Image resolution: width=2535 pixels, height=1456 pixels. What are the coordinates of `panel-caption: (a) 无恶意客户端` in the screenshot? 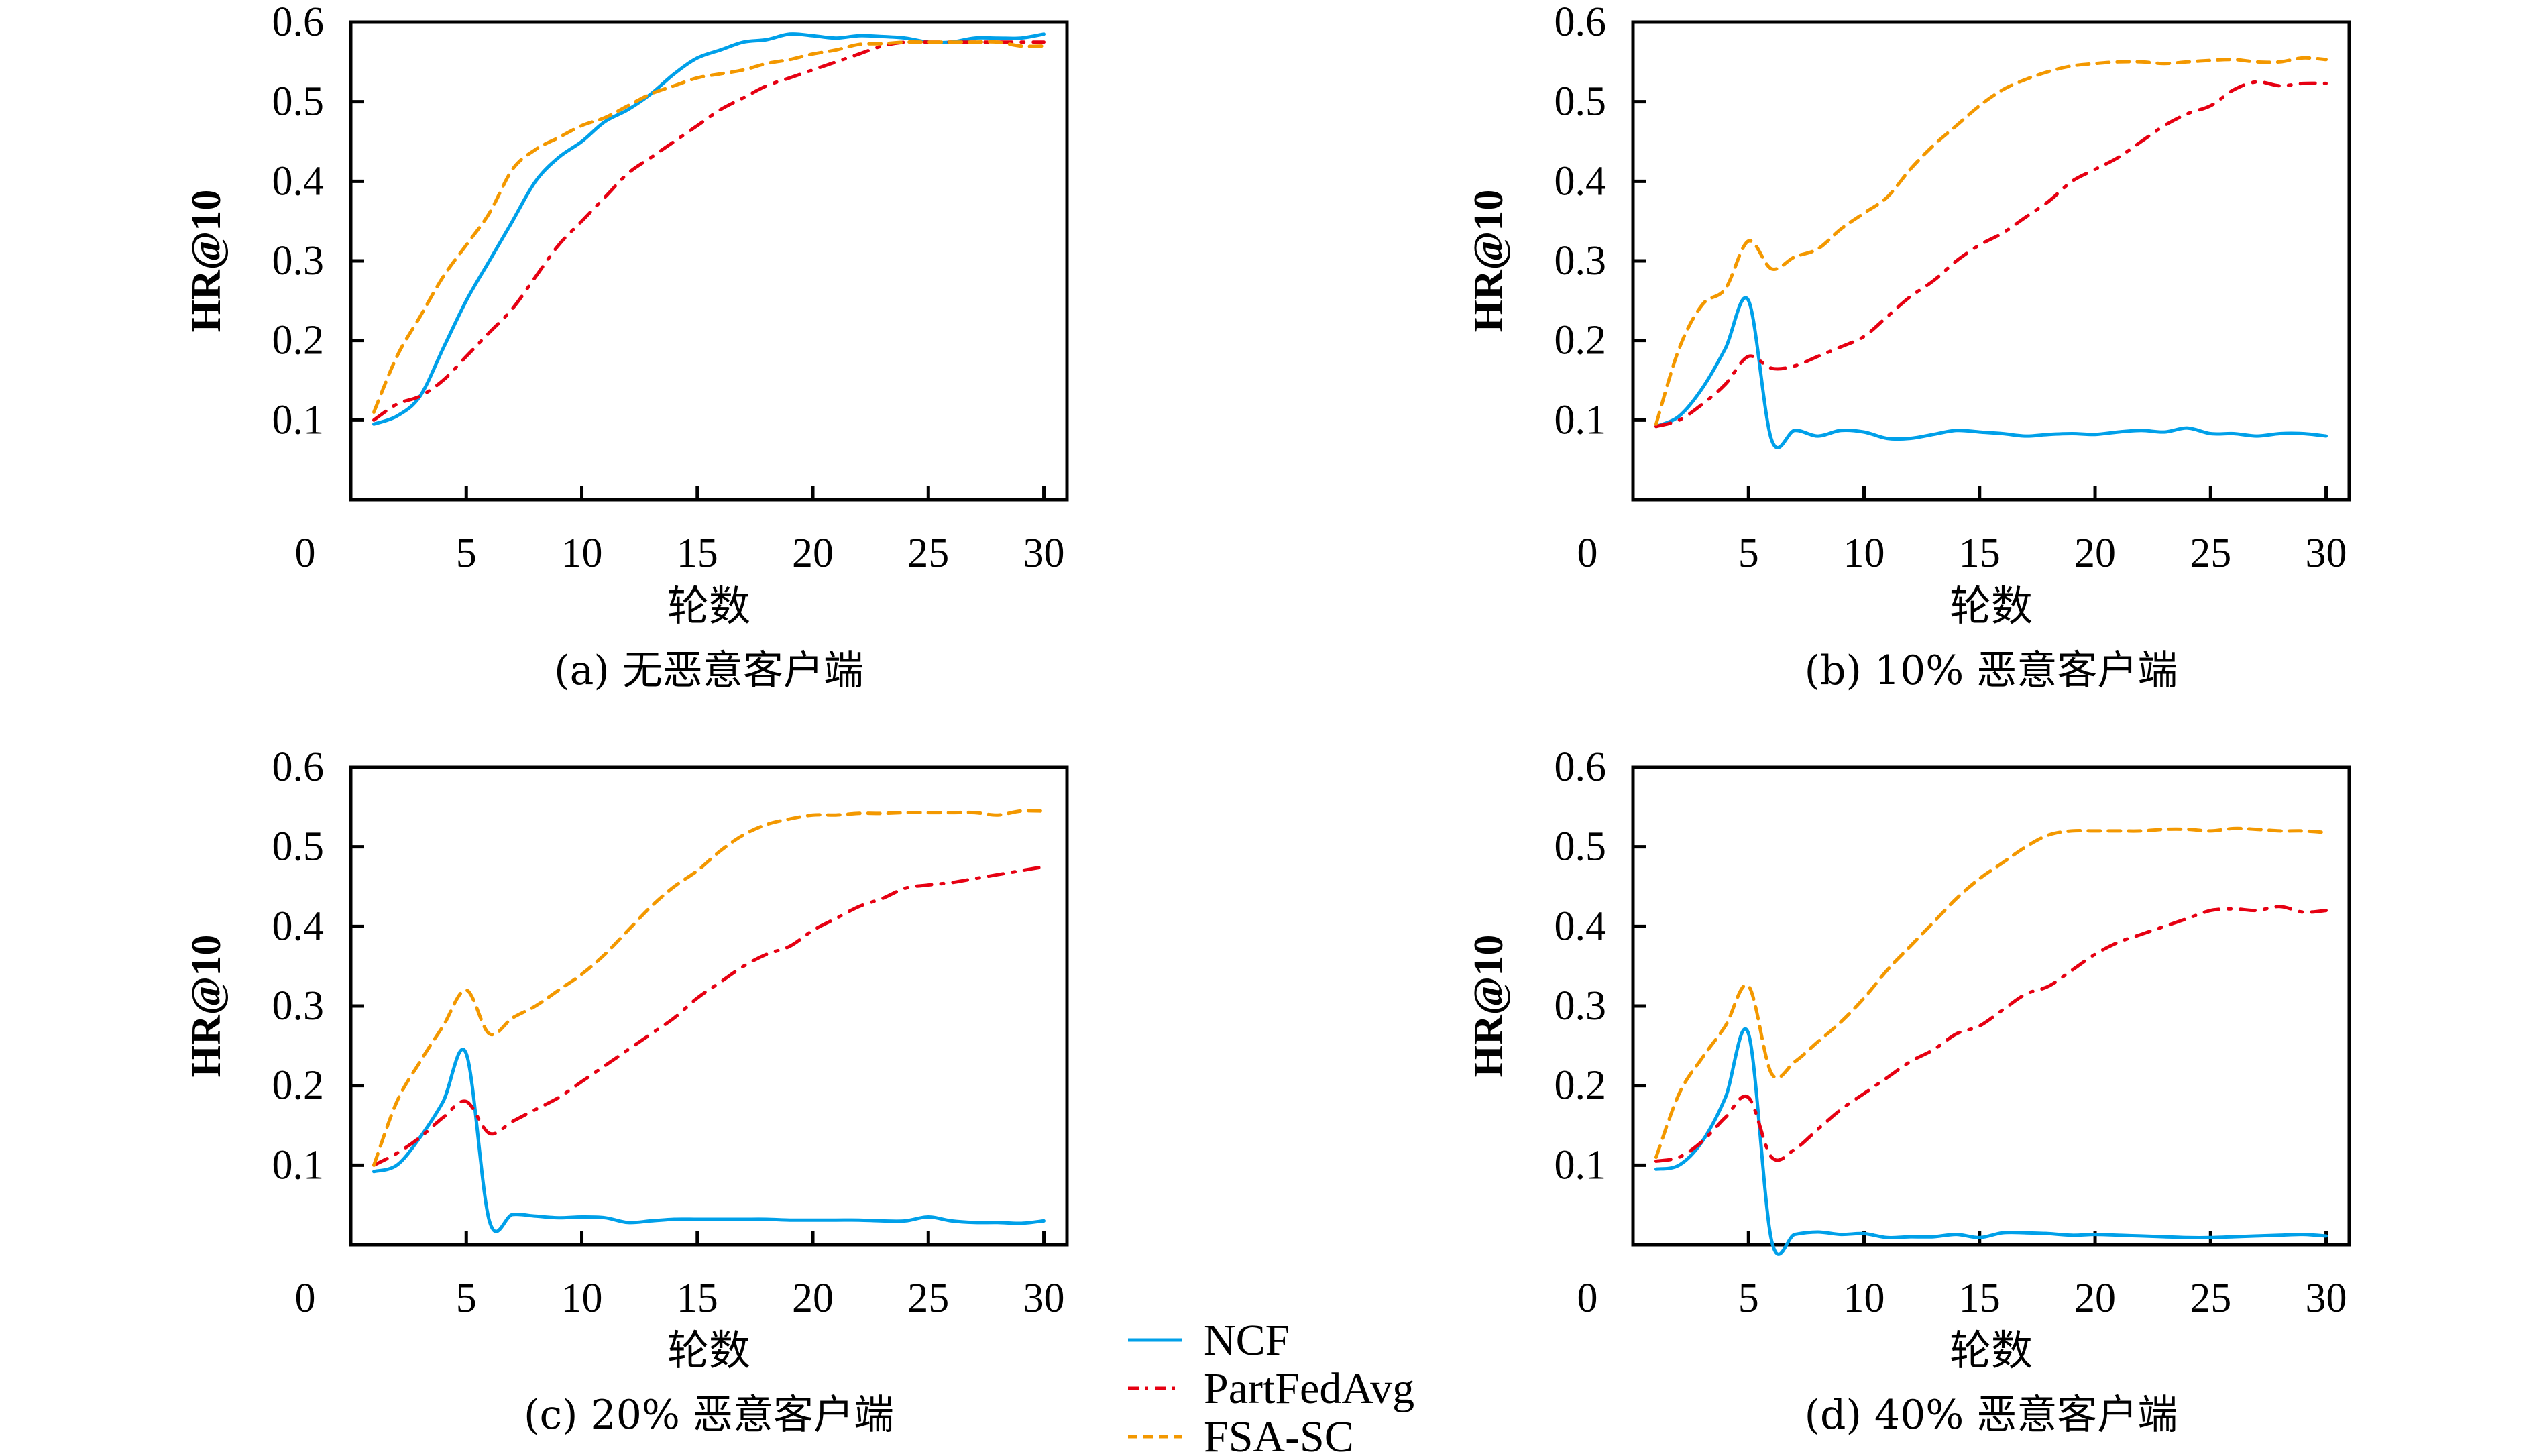 It's located at (709, 670).